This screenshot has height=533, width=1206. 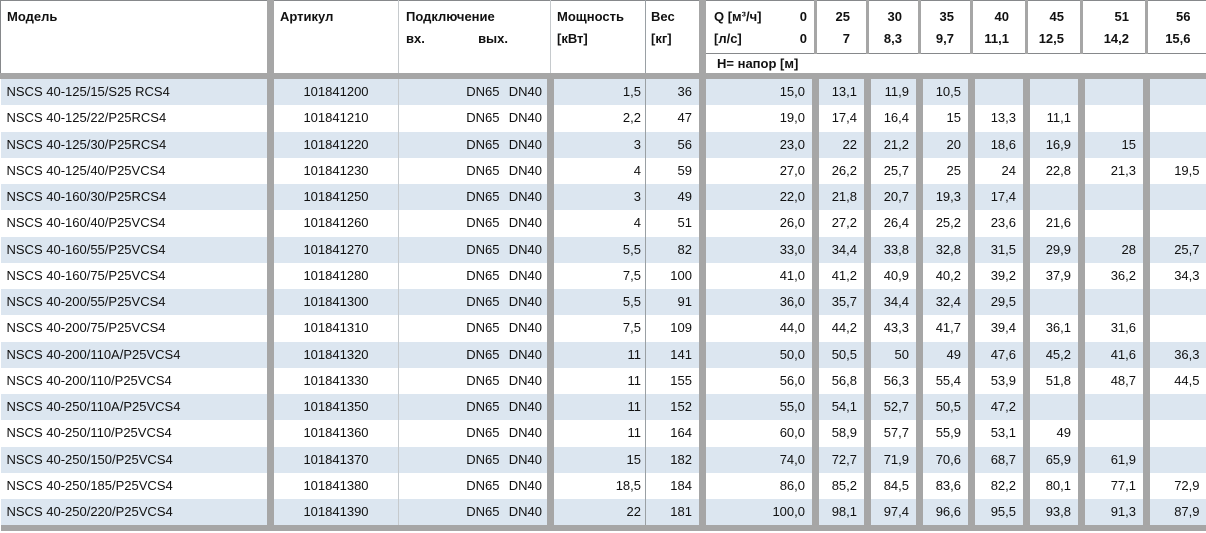 What do you see at coordinates (895, 380) in the screenshot?
I see `cell-head-q30: 56,3` at bounding box center [895, 380].